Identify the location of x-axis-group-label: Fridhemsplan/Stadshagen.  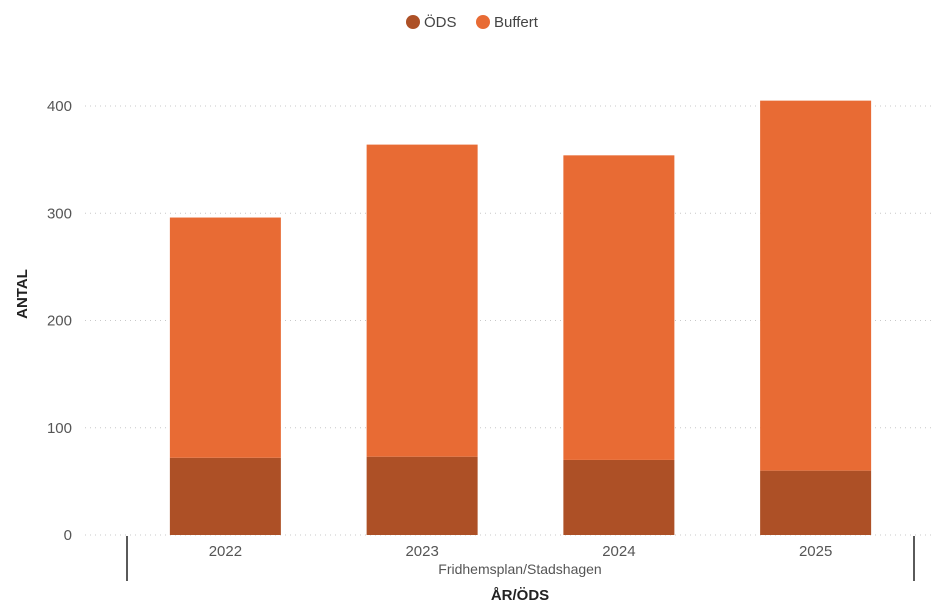
(519, 569).